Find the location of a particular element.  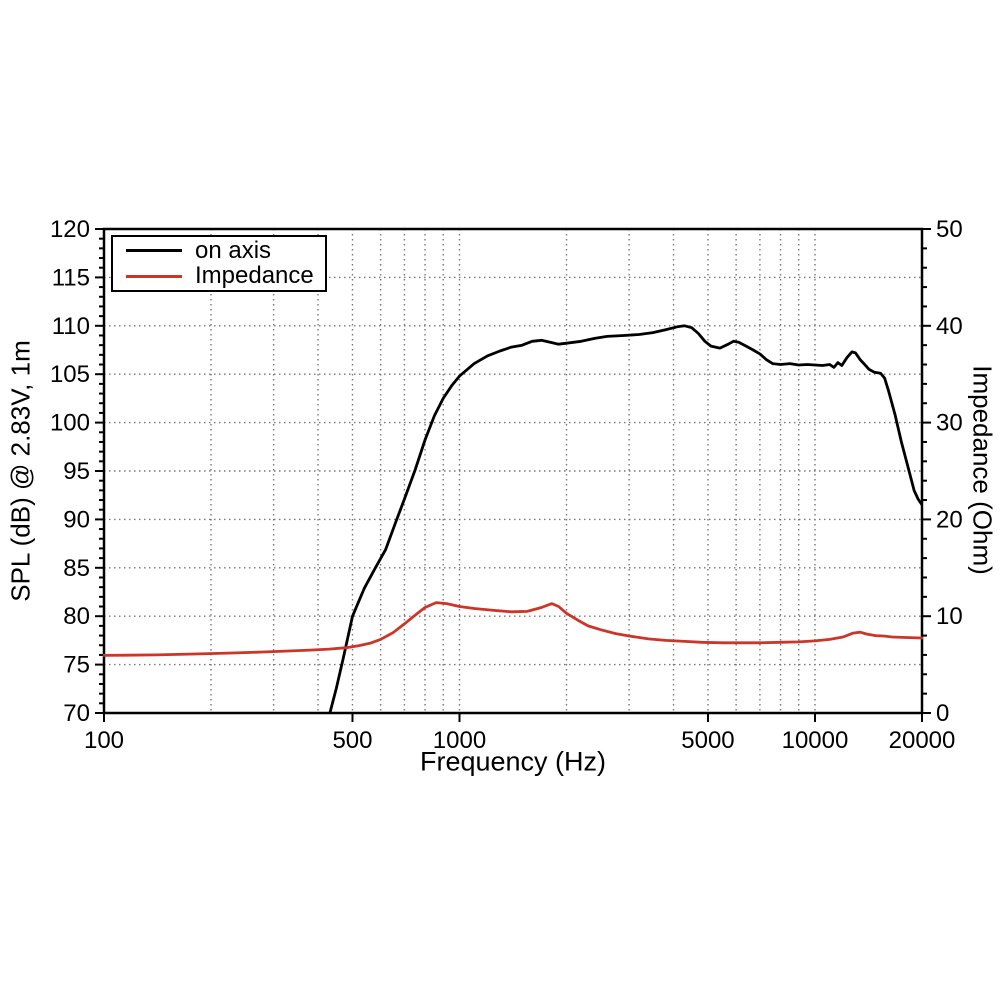

x-axis-title: Frequency (Hz) is located at coordinates (513, 761).